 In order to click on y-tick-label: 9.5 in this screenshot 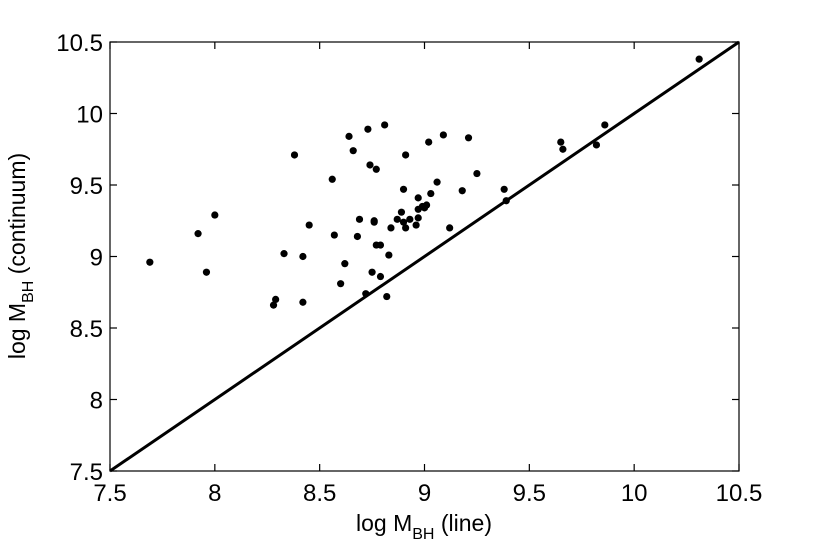, I will do `click(86, 186)`.